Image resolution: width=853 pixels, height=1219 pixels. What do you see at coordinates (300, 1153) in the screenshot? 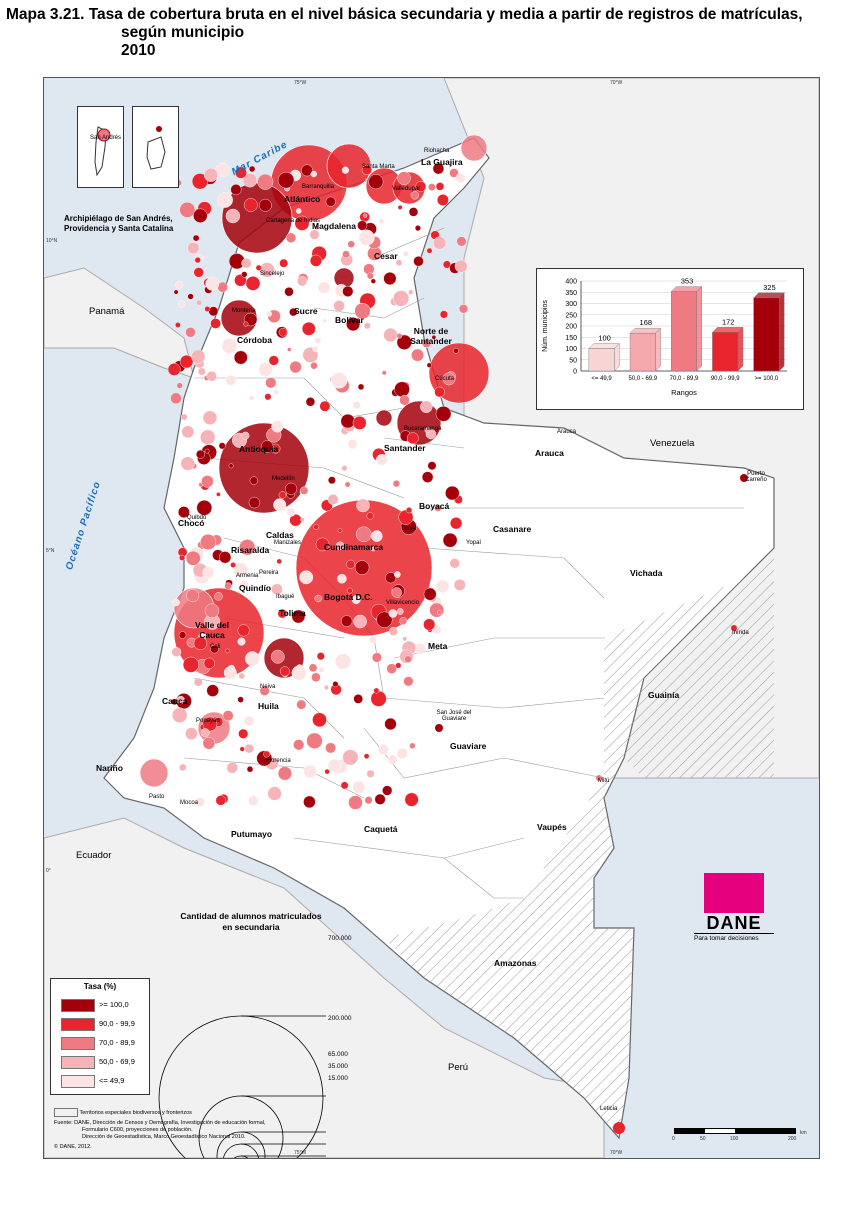
I see `coord-75w-bottom: 75°W` at bounding box center [300, 1153].